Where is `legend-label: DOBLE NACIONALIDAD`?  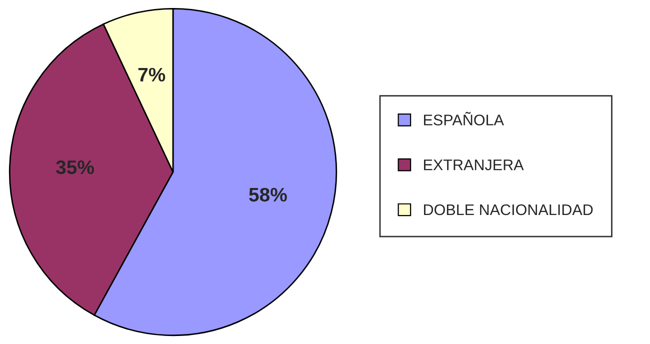
legend-label: DOBLE NACIONALIDAD is located at coordinates (508, 210).